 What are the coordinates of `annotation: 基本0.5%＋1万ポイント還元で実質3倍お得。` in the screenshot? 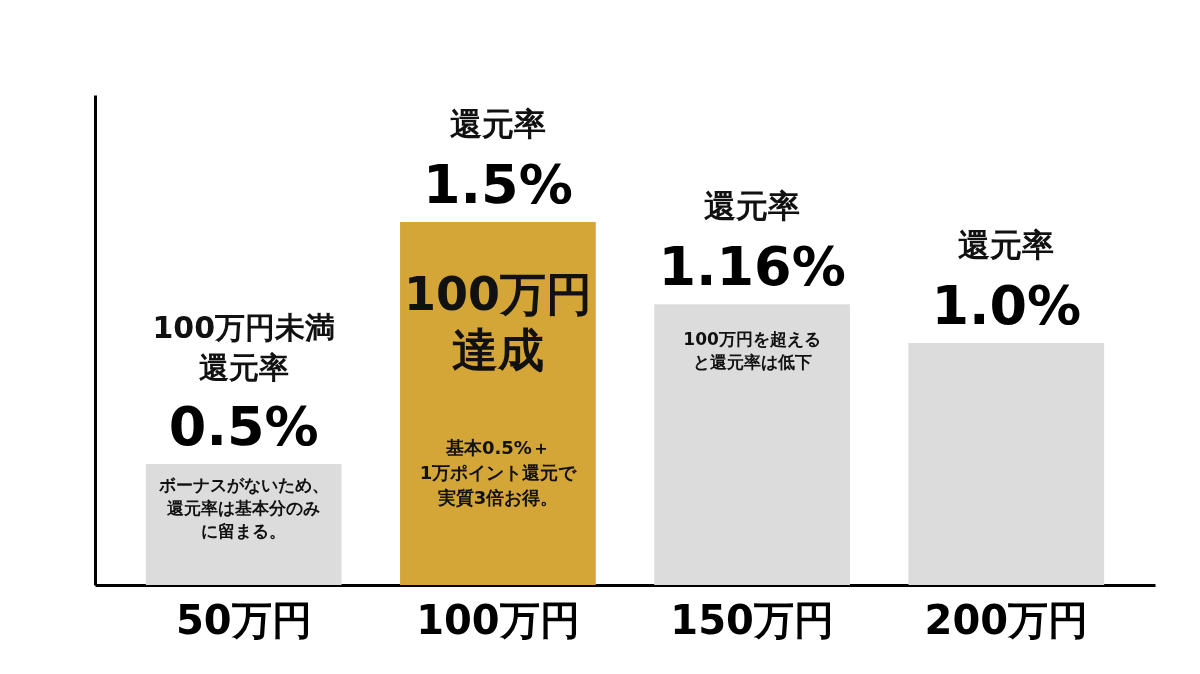 It's located at (498, 473).